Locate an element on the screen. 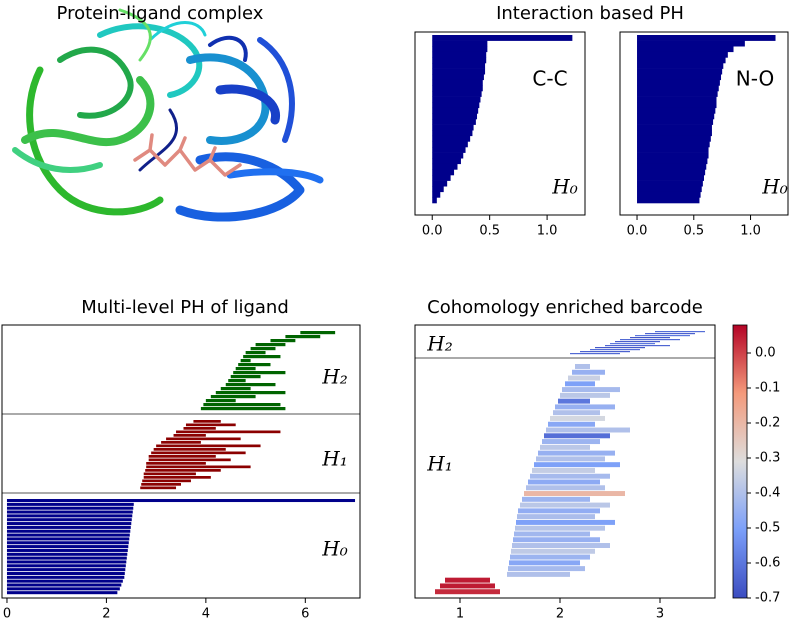  protein-image is located at coordinates (168, 115).